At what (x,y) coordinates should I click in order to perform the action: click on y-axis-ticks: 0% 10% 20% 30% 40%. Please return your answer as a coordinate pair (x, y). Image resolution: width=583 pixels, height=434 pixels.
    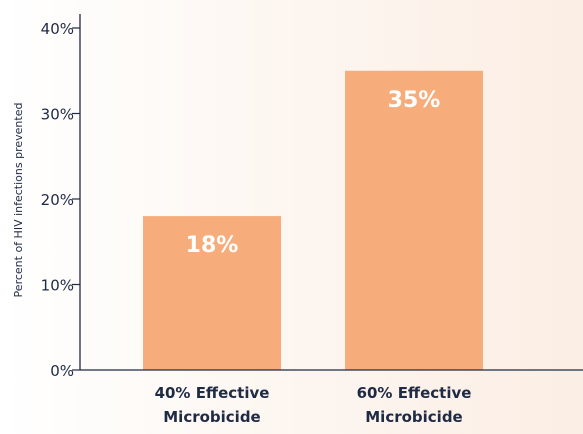
    Looking at the image, I should click on (60, 200).